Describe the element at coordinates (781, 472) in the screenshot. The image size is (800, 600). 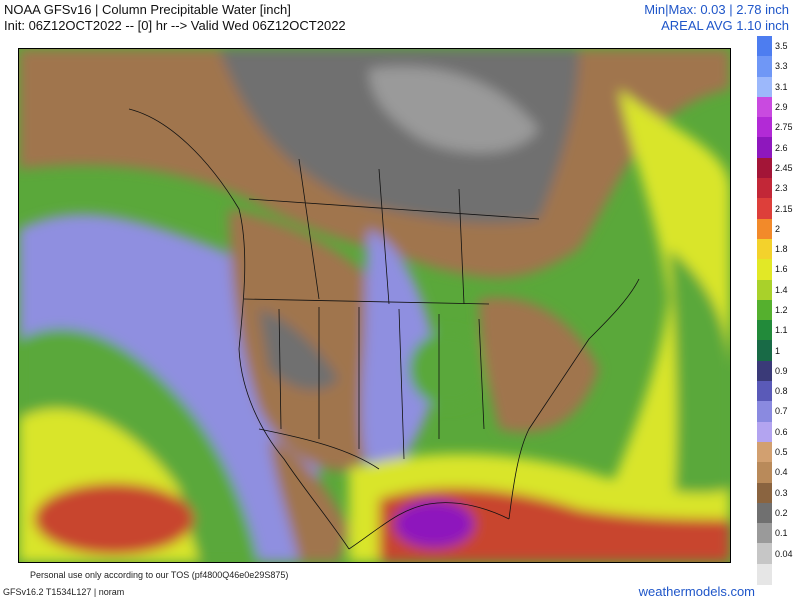
I see `colorbar-label: 0.4` at that location.